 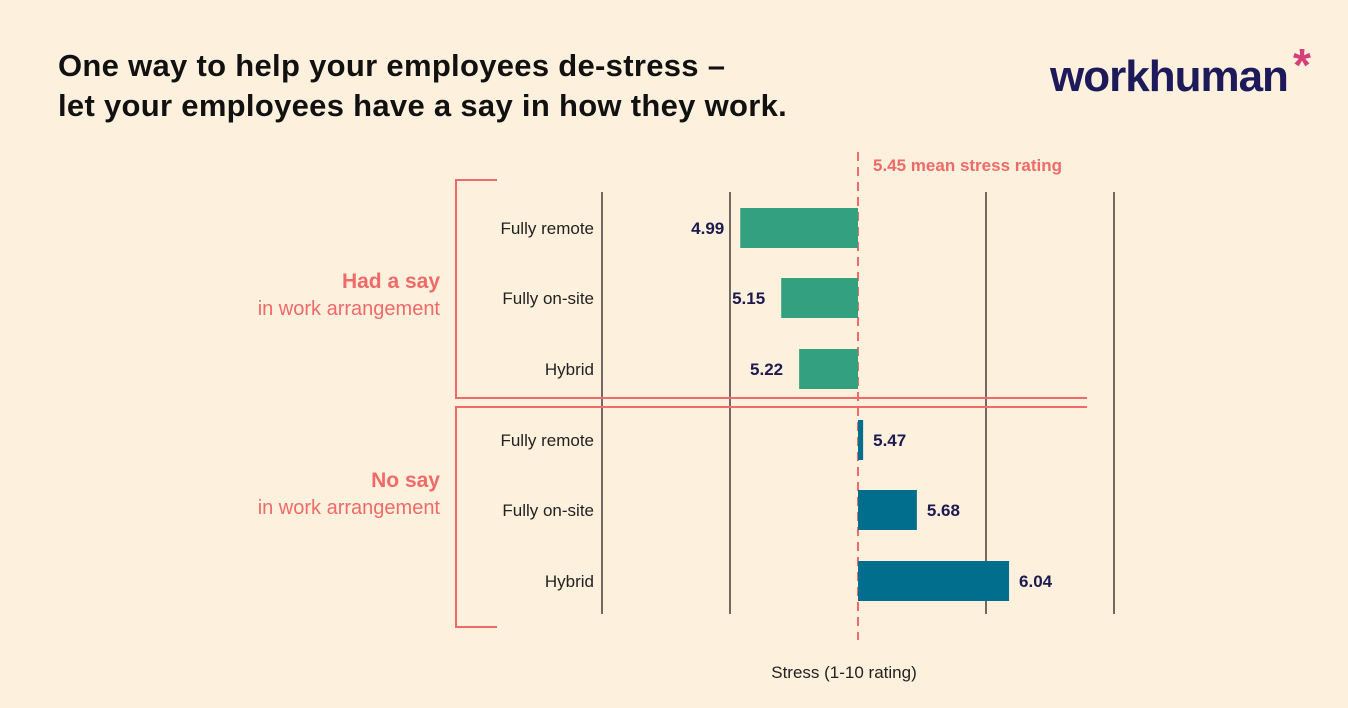 What do you see at coordinates (391, 281) in the screenshot?
I see `group-title: Had a say` at bounding box center [391, 281].